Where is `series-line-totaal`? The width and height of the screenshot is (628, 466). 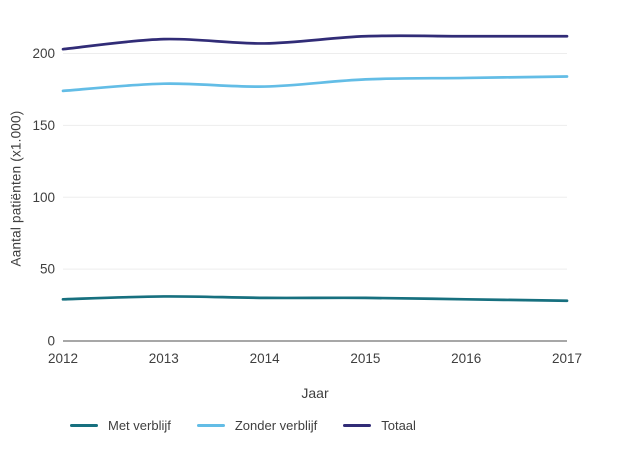 series-line-totaal is located at coordinates (315, 42).